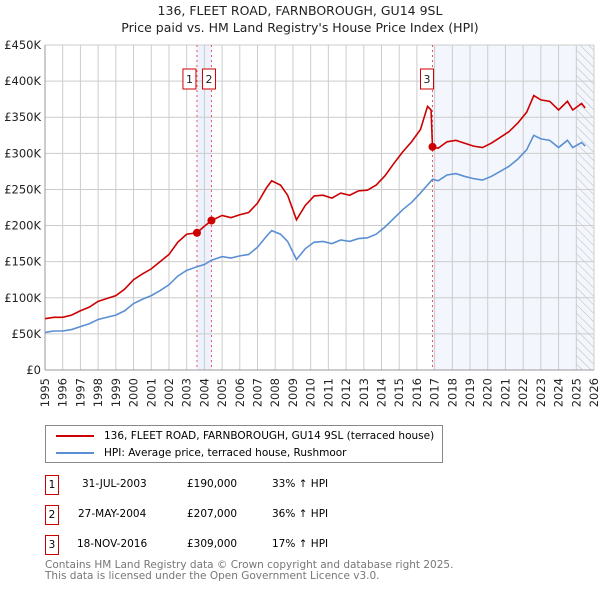 This screenshot has width=600, height=590. What do you see at coordinates (63, 392) in the screenshot?
I see `x-tick-label: 1996` at bounding box center [63, 392].